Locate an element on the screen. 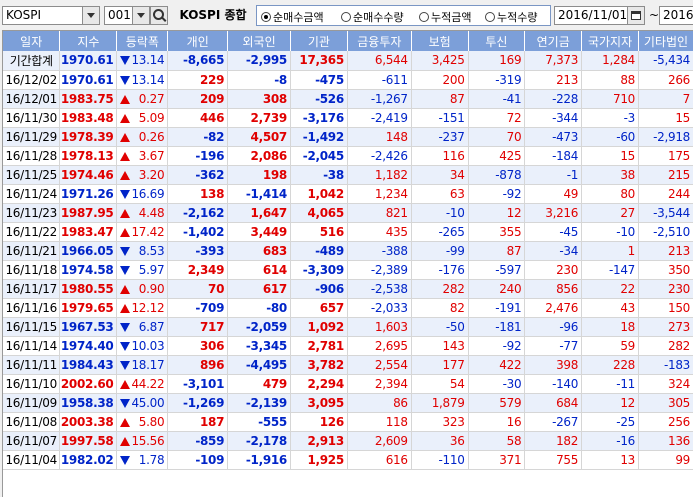 This screenshot has height=497, width=693. cell-individual: 2,349 is located at coordinates (198, 269).